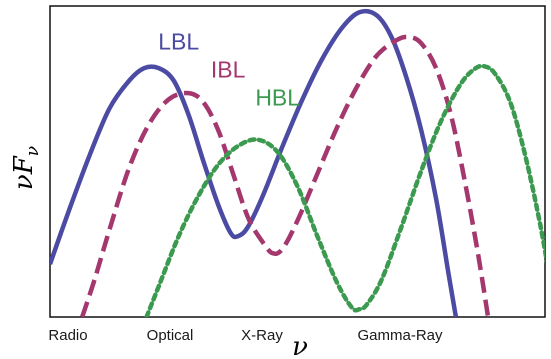 This screenshot has width=551, height=359. Describe the element at coordinates (170, 335) in the screenshot. I see `x-tick-label-optical: Optical` at that location.